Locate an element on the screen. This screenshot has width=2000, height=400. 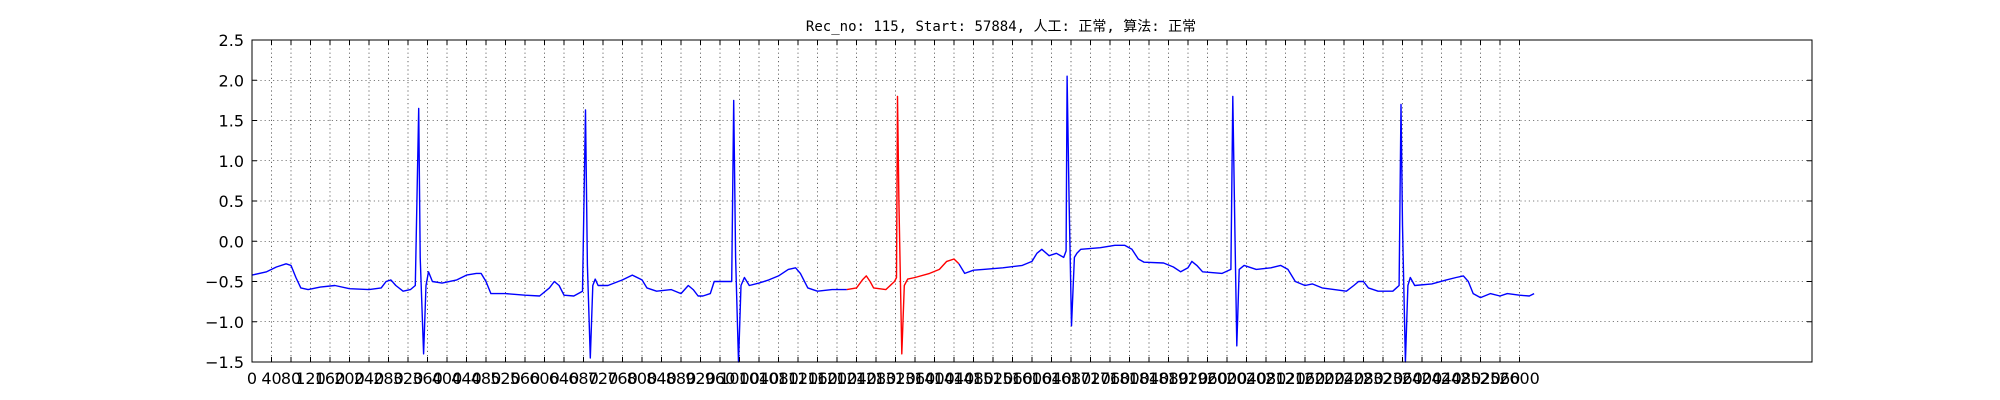
x-tick-label: 600 is located at coordinates (544, 378).